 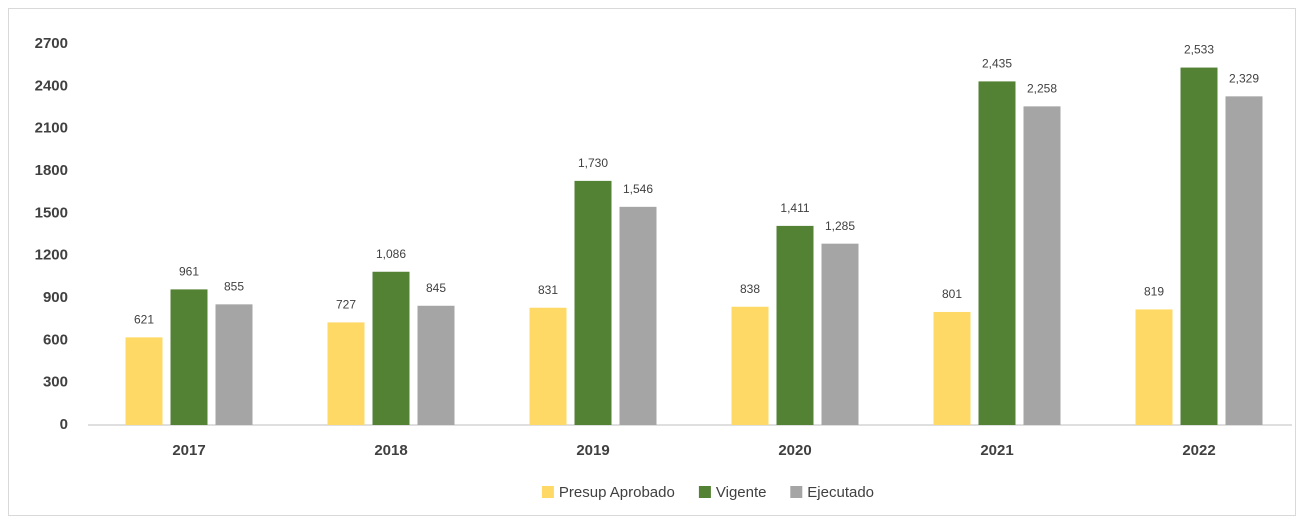 I want to click on data-label: 961, so click(x=189, y=272).